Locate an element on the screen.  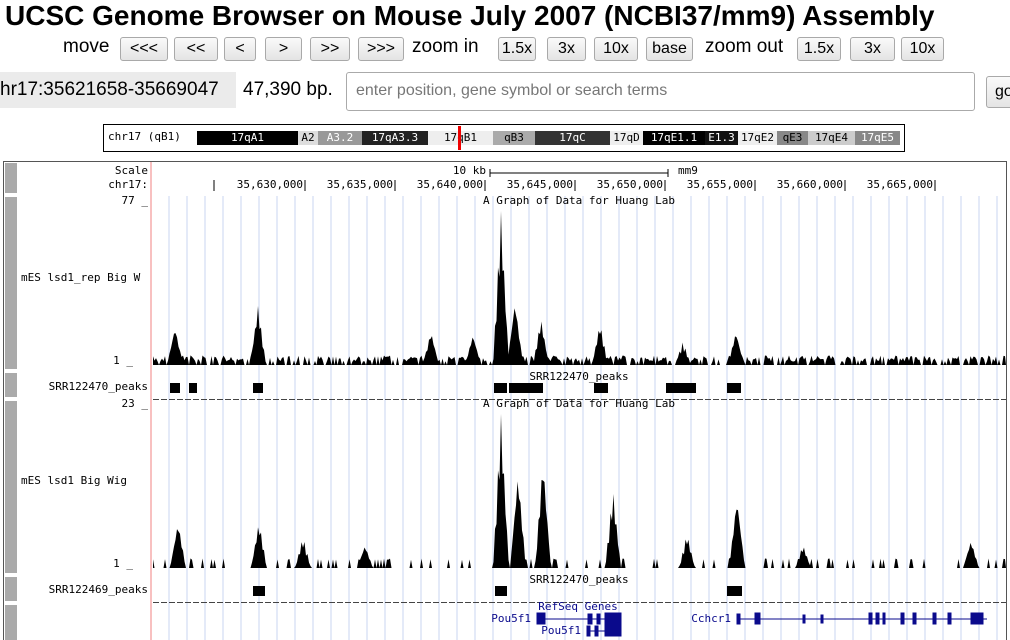
scale-bar is located at coordinates (579, 173).